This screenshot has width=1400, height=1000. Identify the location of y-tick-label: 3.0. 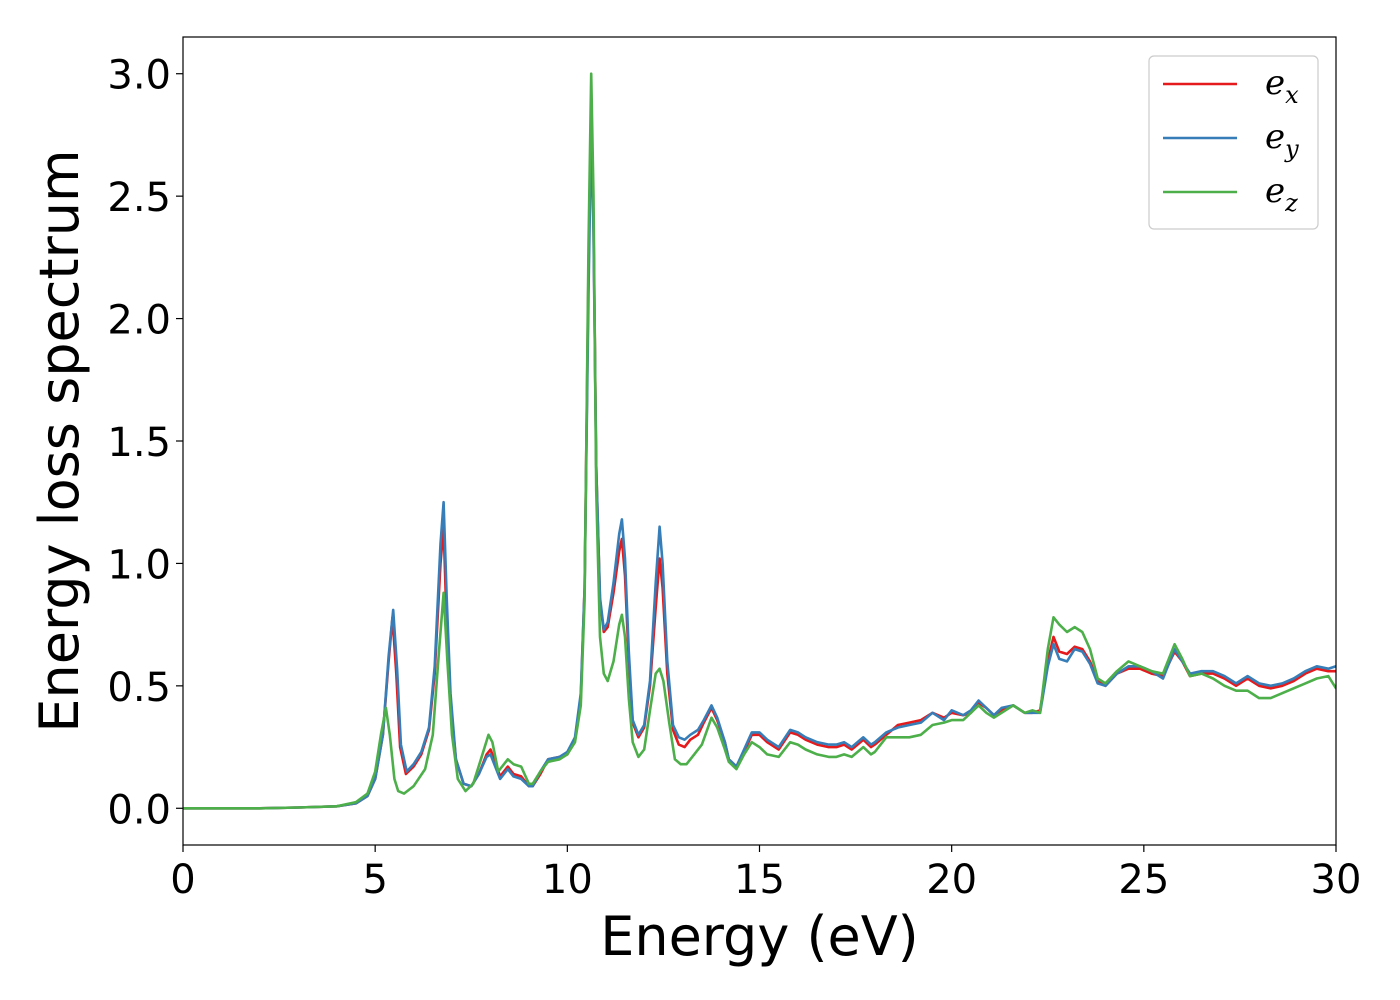
(139, 76).